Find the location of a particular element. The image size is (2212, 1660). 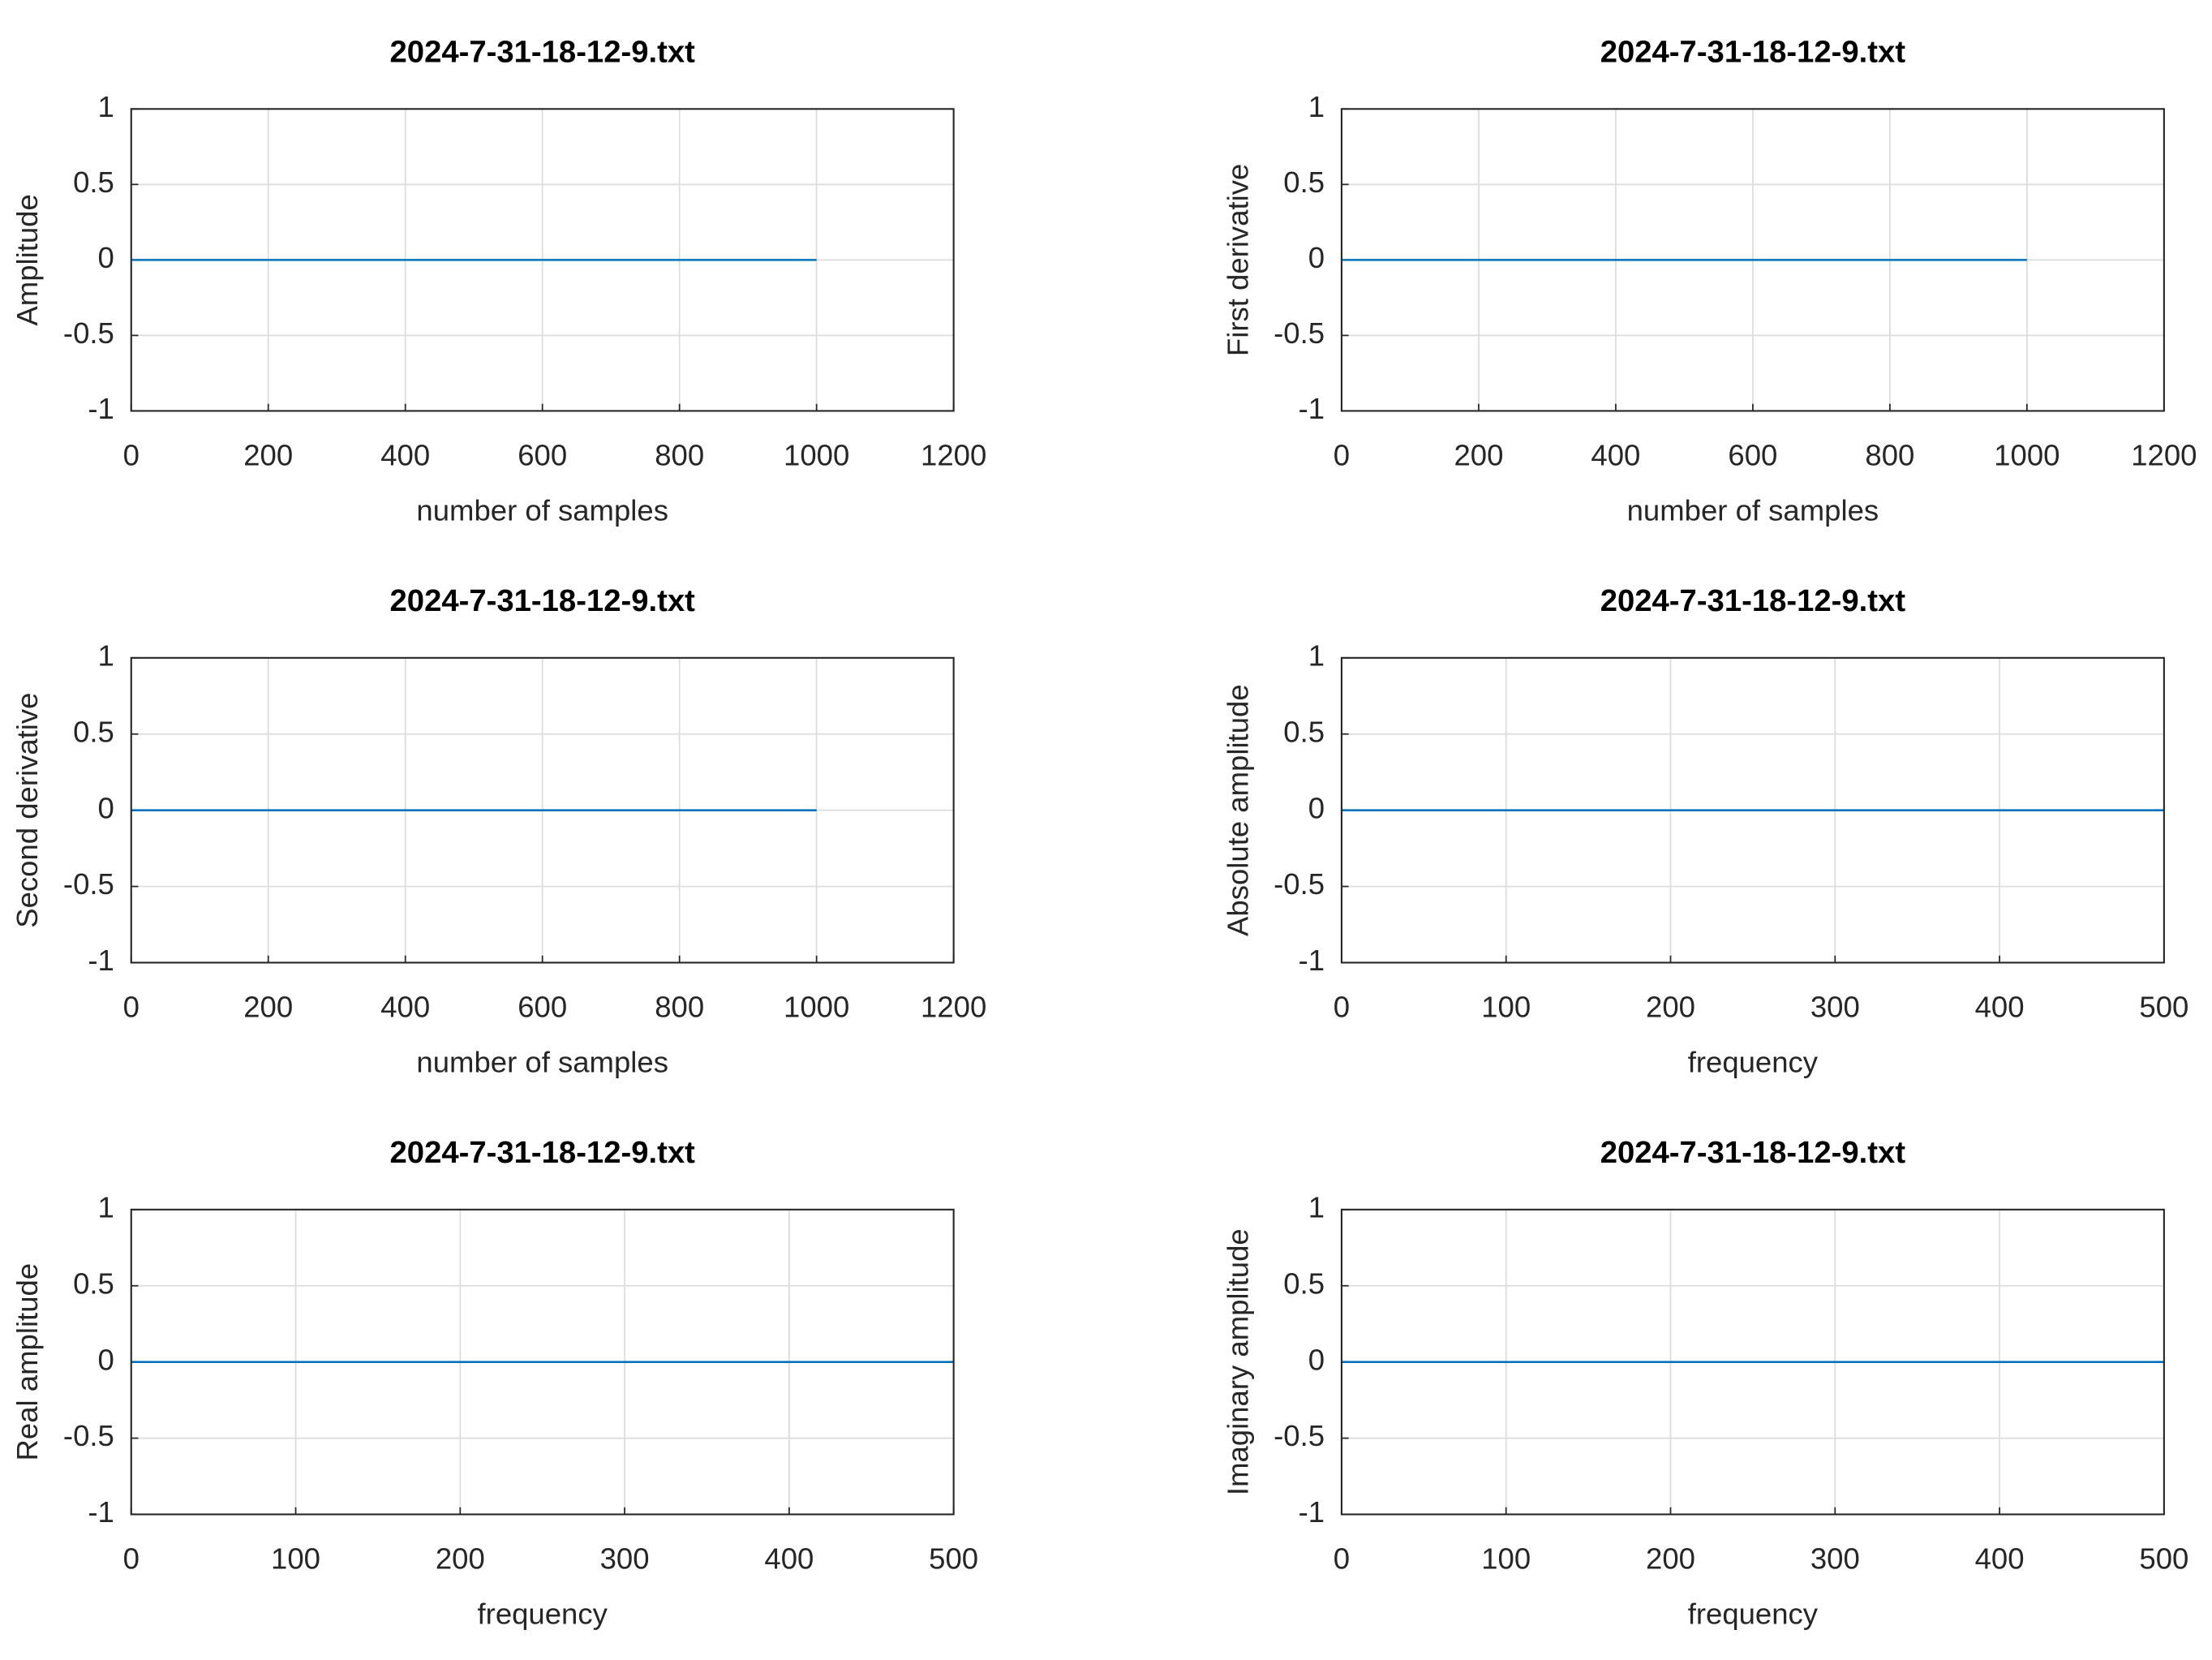

y-axis-label: Absolute amplitude is located at coordinates (1237, 810).